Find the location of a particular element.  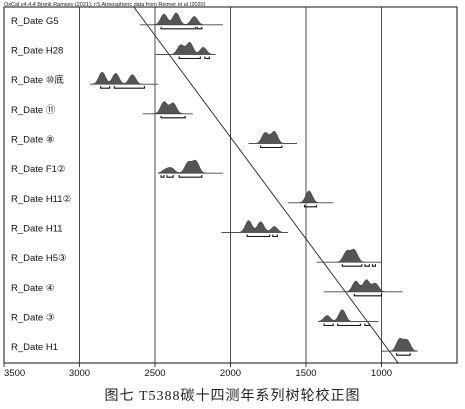

x-axis: 3500 3000 2500 2000 1500 1000 is located at coordinates (197, 371).